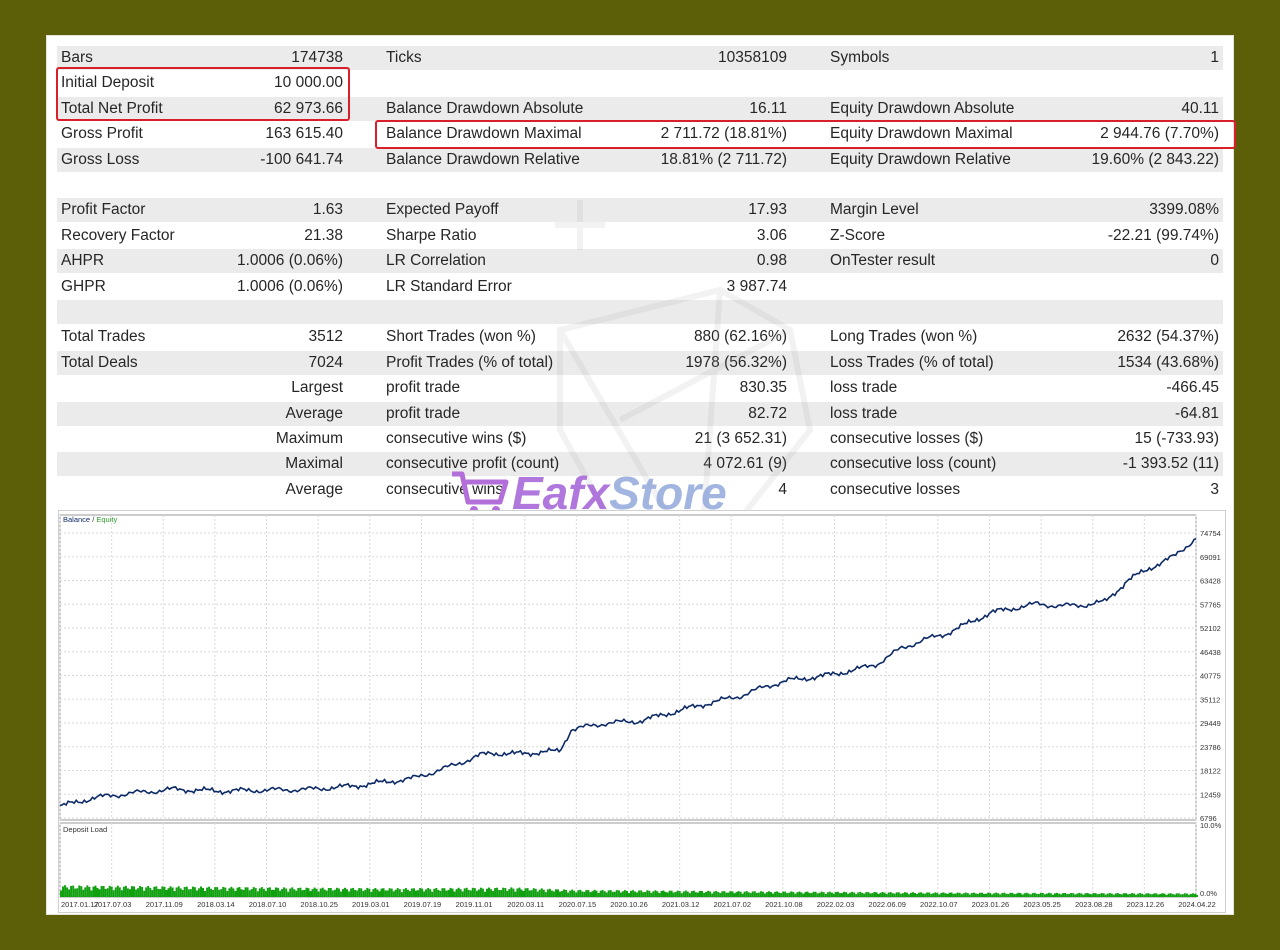  I want to click on row-value-2: 4, so click(782, 489).